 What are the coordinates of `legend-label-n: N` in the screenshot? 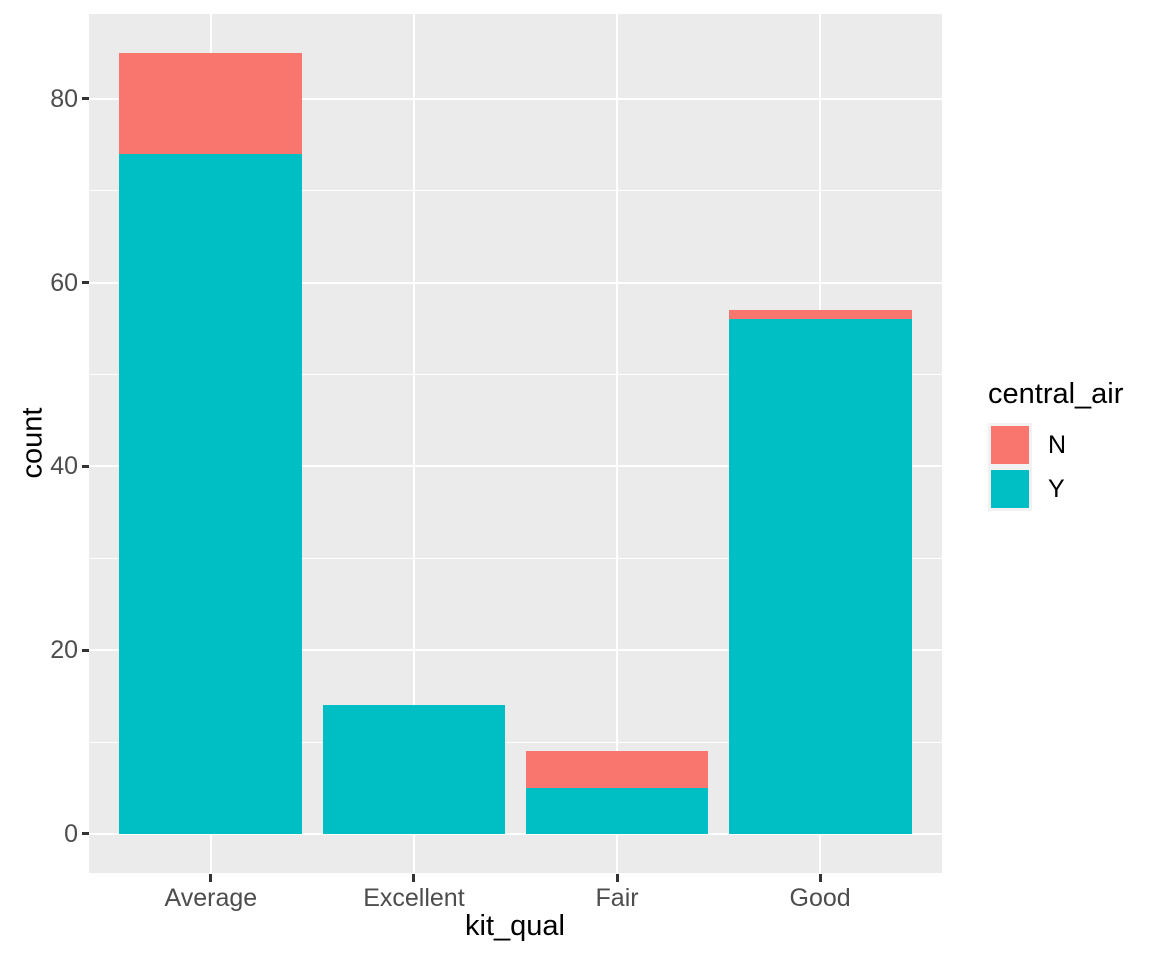 It's located at (1057, 444).